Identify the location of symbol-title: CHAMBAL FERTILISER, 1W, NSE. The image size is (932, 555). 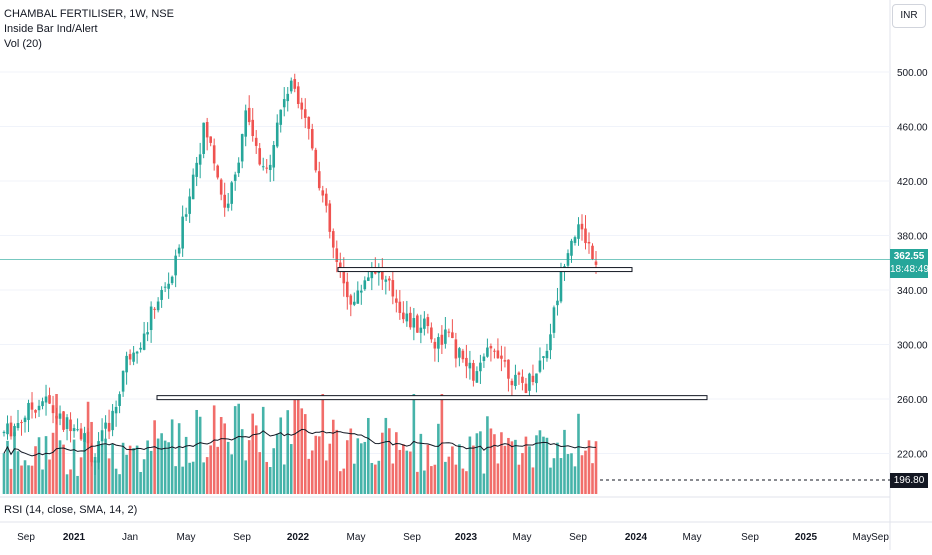
(89, 14).